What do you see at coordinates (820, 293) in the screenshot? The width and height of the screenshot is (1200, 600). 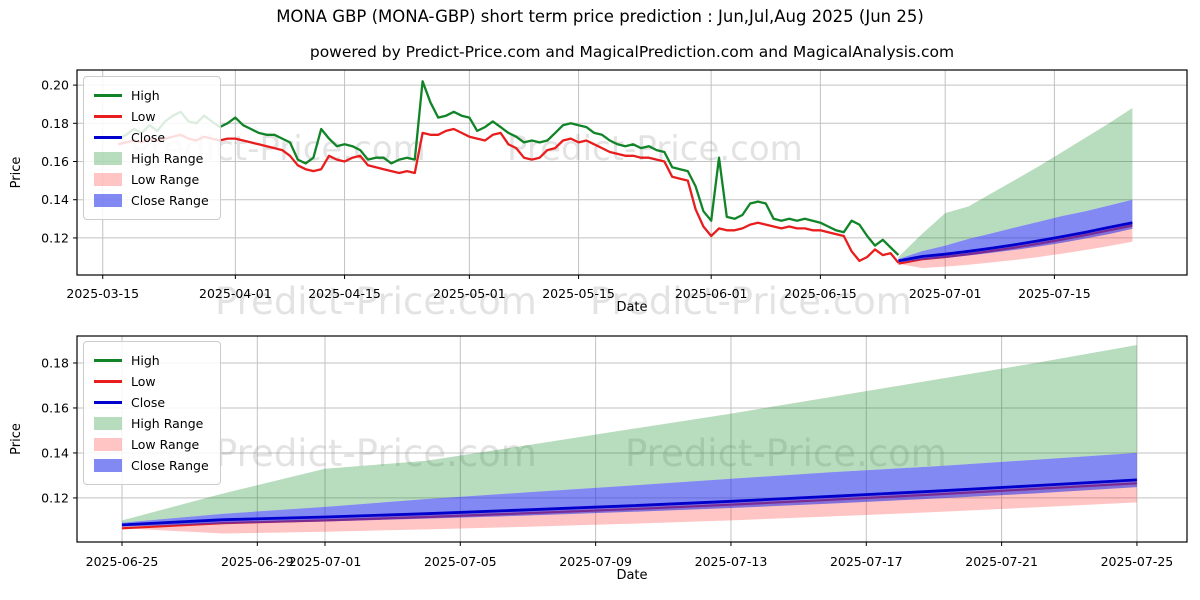 I see `x-tick-label: 2025-06-15` at bounding box center [820, 293].